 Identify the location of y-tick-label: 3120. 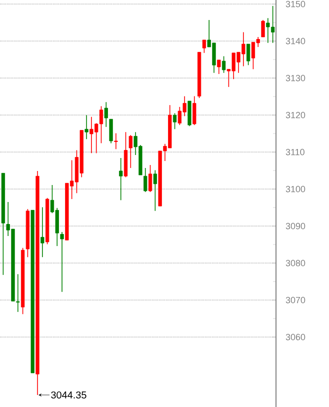
(296, 115).